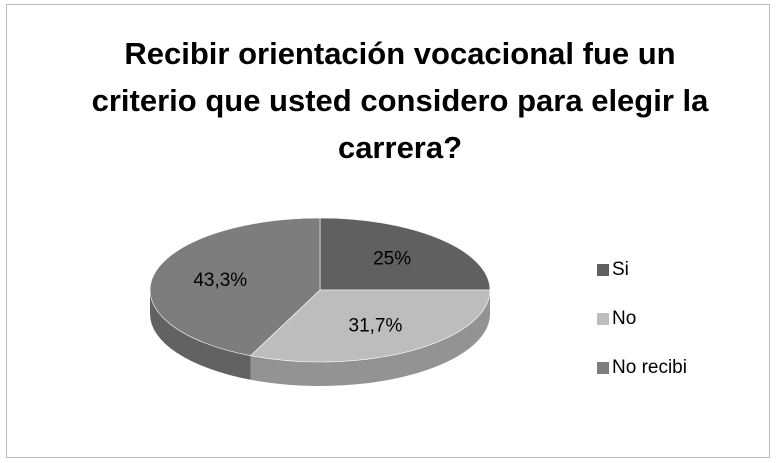 The image size is (779, 463). Describe the element at coordinates (200, 335) in the screenshot. I see `pie-side` at that location.